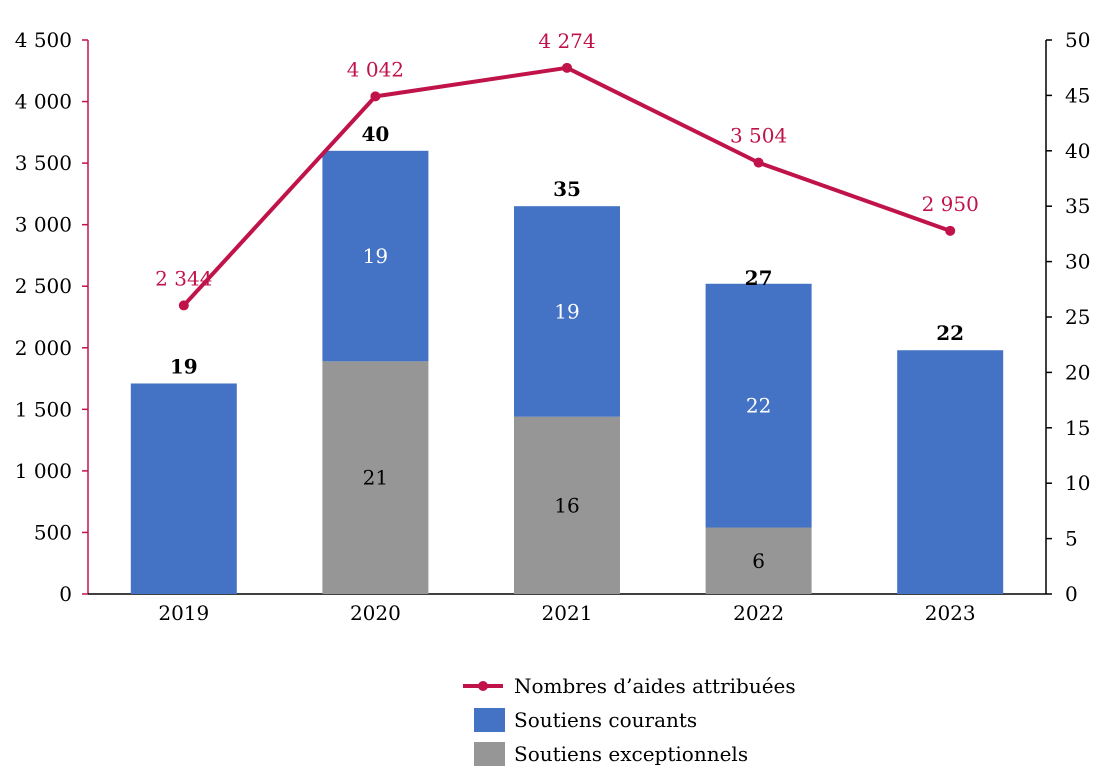 The height and width of the screenshot is (782, 1109). Describe the element at coordinates (183, 613) in the screenshot. I see `x-axis-category-label: 2019` at that location.